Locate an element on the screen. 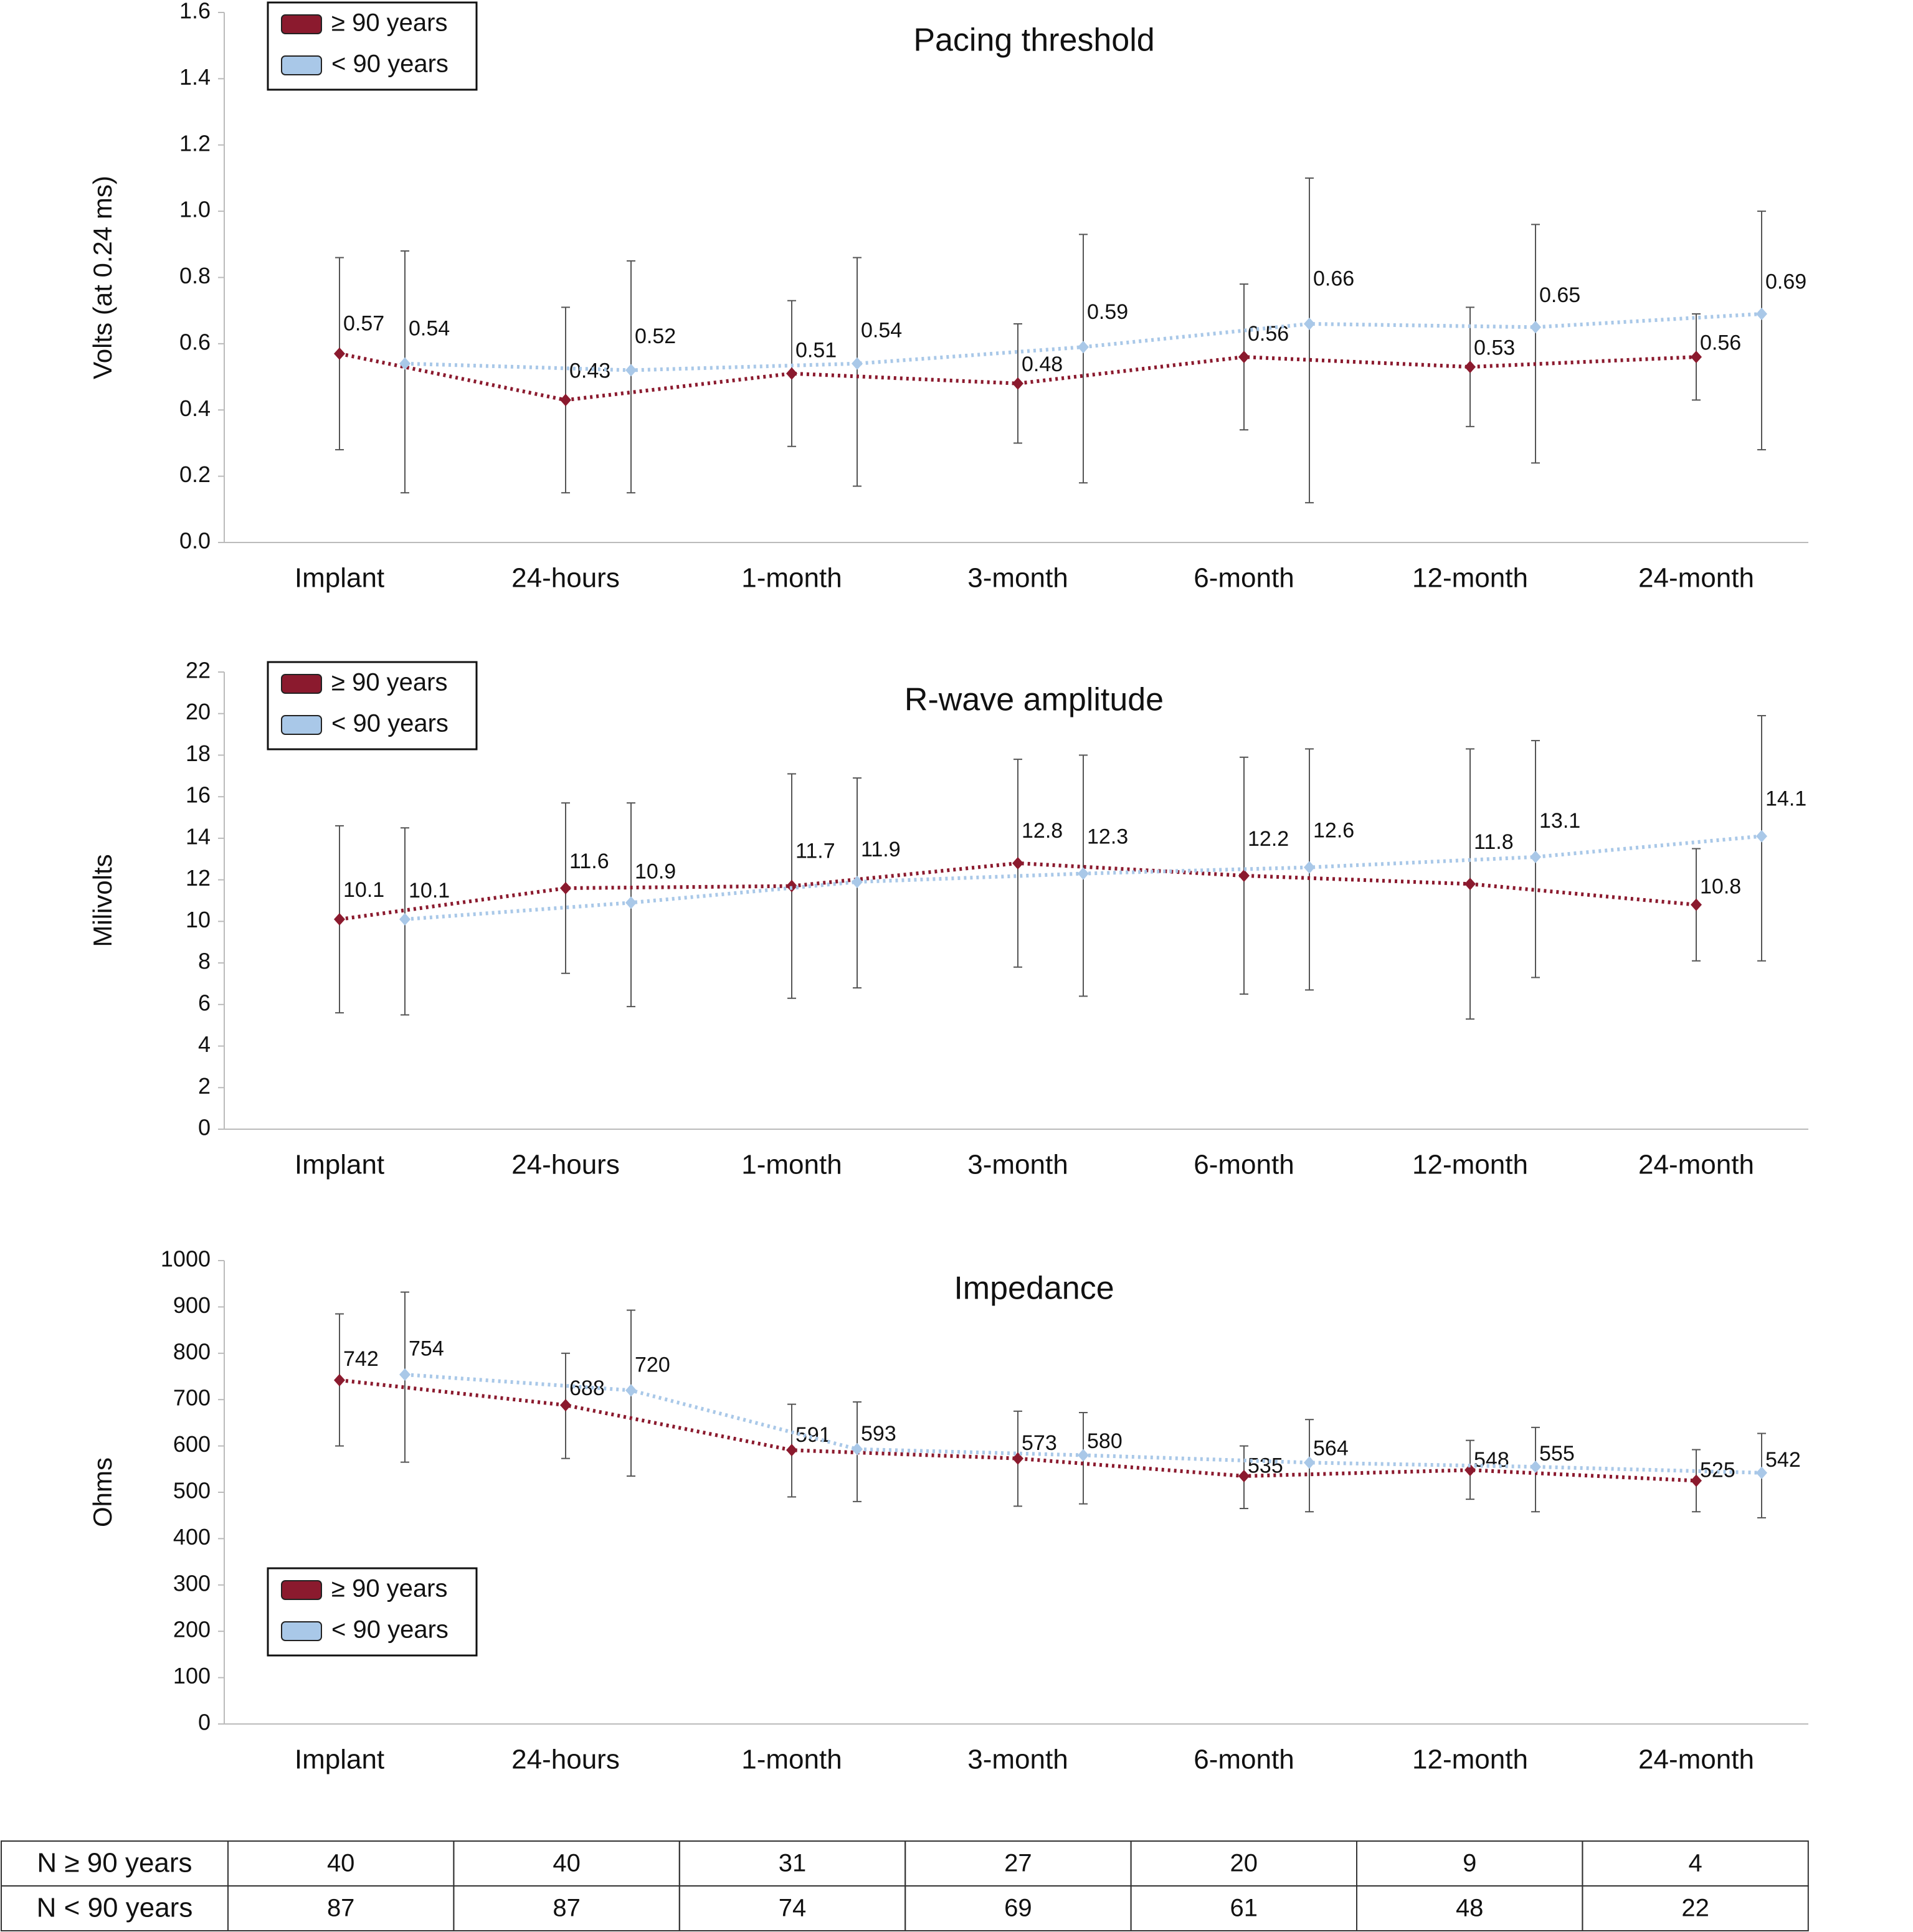 Image resolution: width=1913 pixels, height=1932 pixels. data-label: 0.54 is located at coordinates (429, 329).